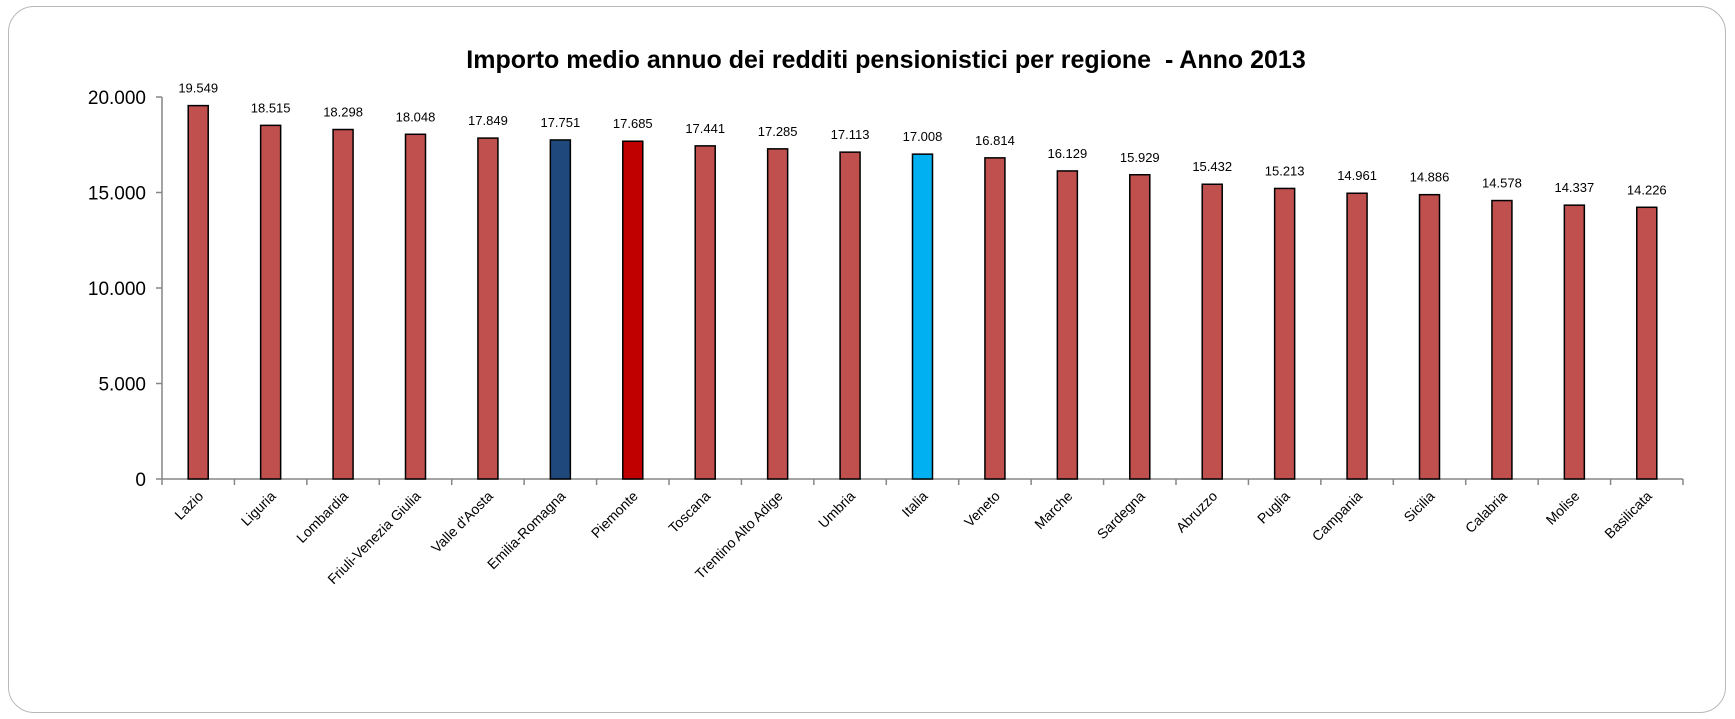 This screenshot has height=719, width=1735. Describe the element at coordinates (614, 514) in the screenshot. I see `x-tick-label: Piemonte` at that location.